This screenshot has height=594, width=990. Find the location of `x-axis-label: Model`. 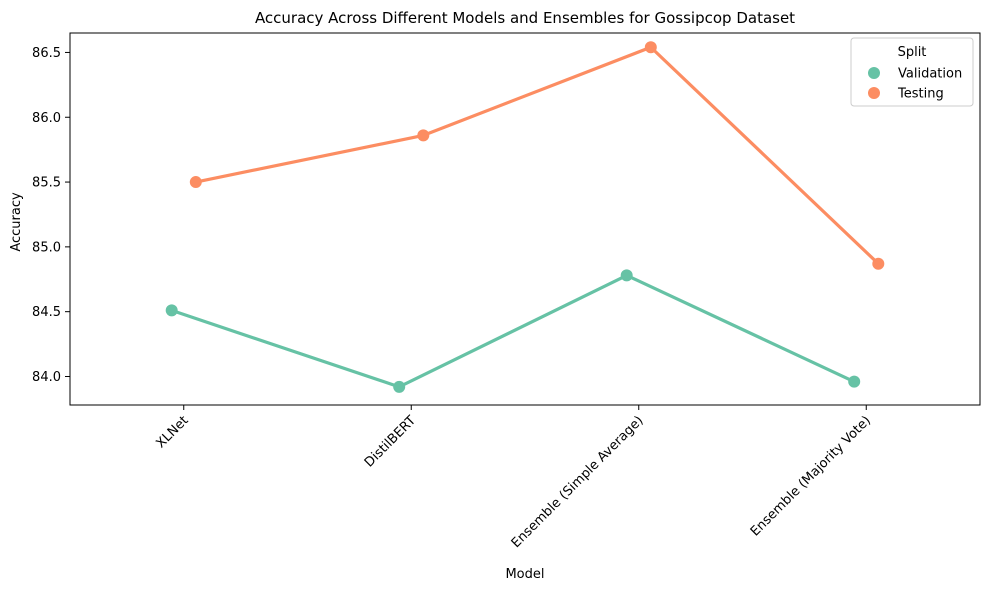

x-axis-label: Model is located at coordinates (524, 574).